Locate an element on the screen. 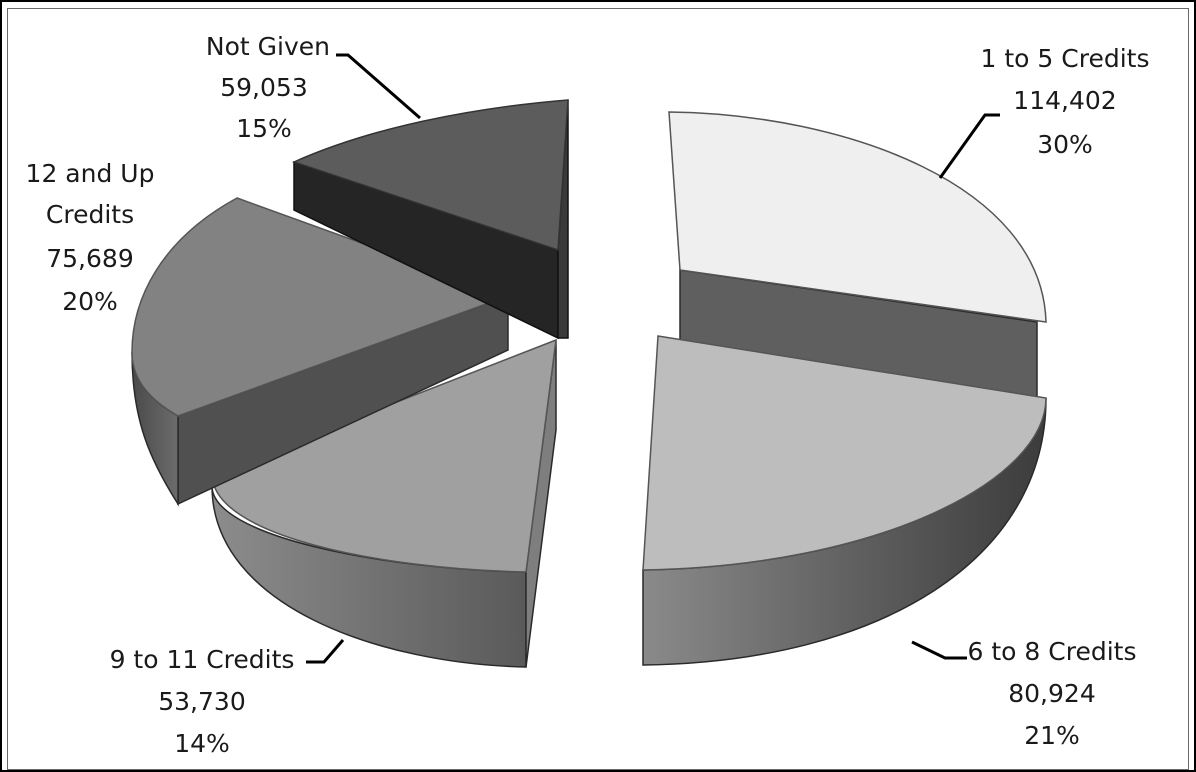 This screenshot has width=1196, height=772. label-12-and-up-credits-percent: 20% is located at coordinates (90, 301).